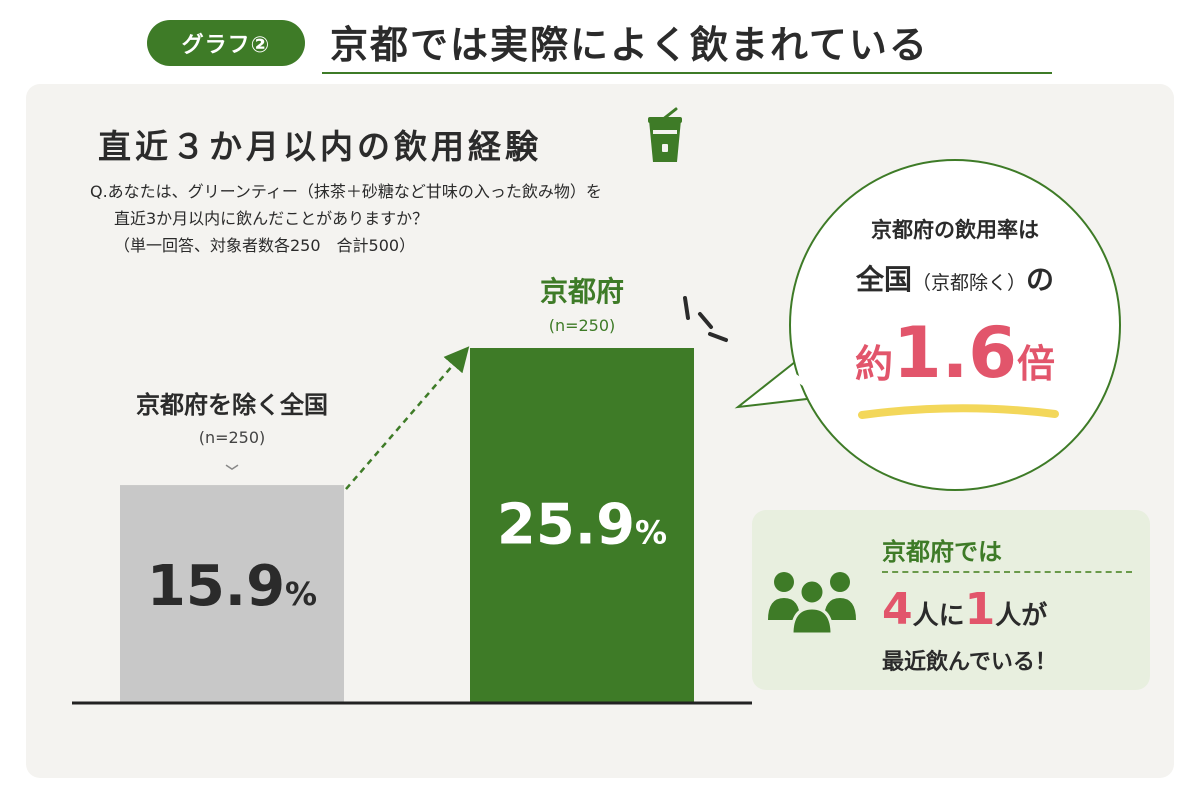 This screenshot has height=800, width=1200. I want to click on speech-bubble, so click(927, 325).